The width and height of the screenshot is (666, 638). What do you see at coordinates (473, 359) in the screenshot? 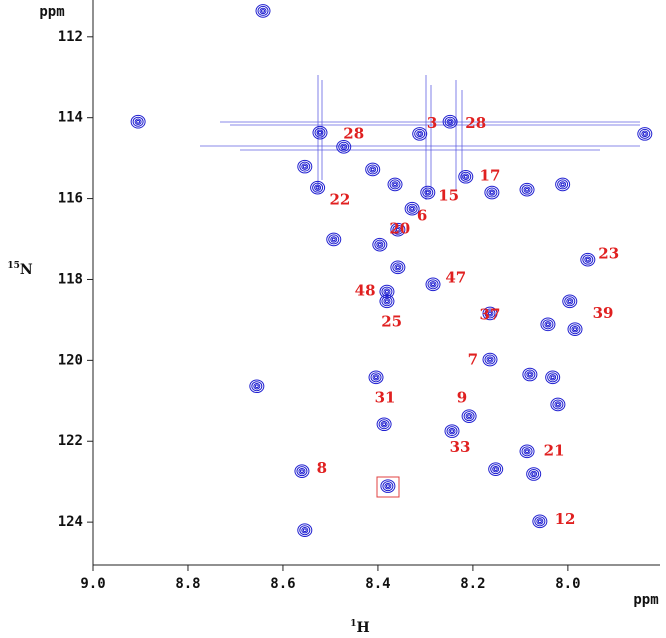
I see `peak-label: 7` at bounding box center [473, 359].